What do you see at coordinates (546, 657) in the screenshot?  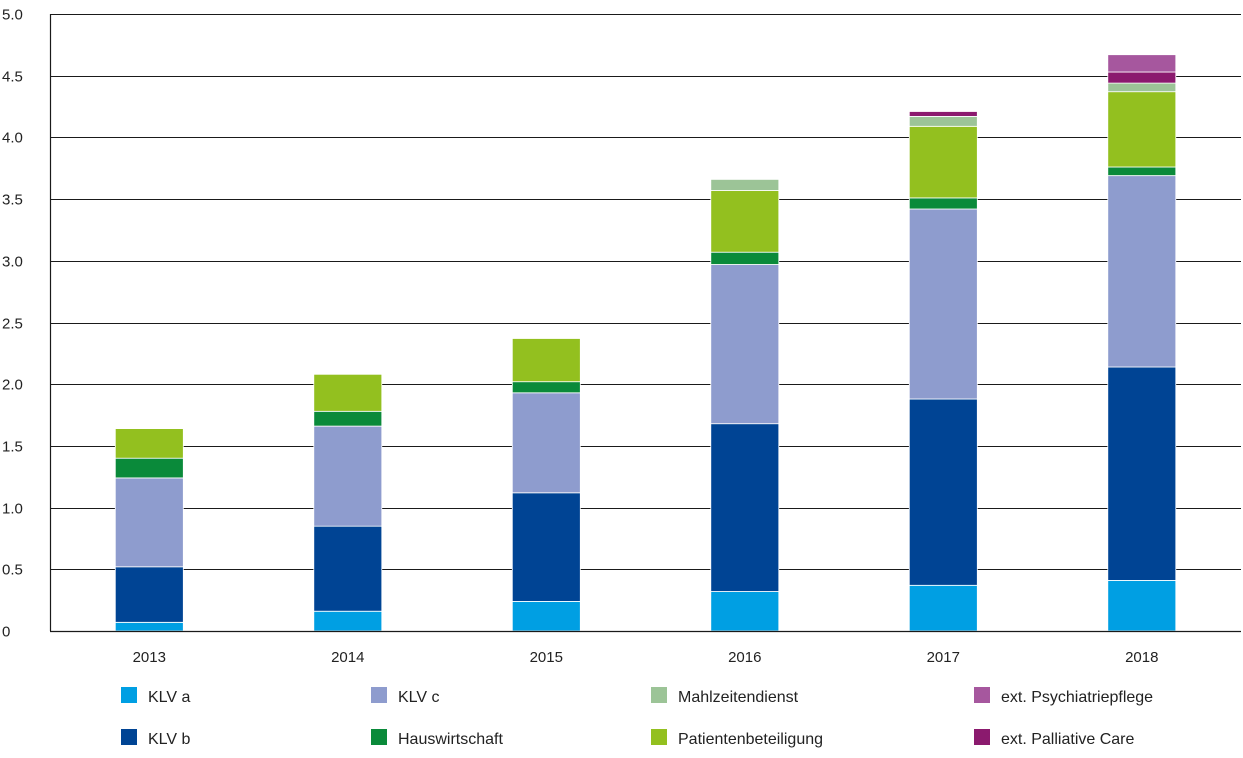 I see `x-tick-label: 2015` at bounding box center [546, 657].